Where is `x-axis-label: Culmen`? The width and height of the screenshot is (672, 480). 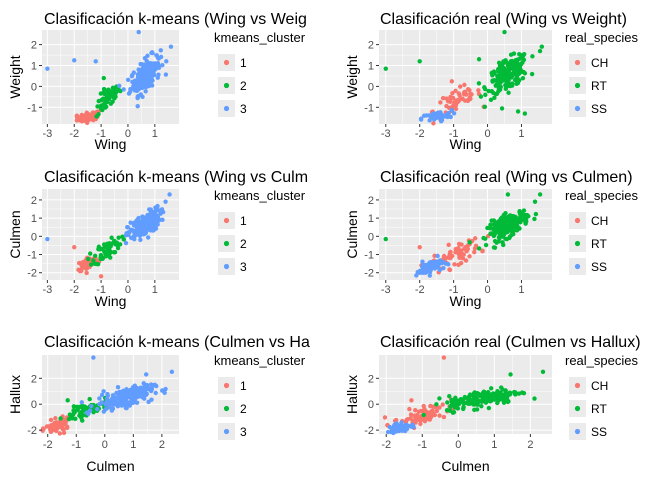
x-axis-label: Culmen is located at coordinates (465, 466).